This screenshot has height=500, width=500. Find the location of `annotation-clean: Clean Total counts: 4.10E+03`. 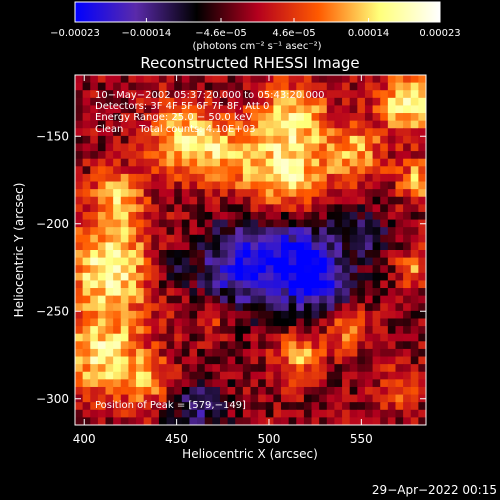

annotation-clean: Clean Total counts: 4.10E+03 is located at coordinates (175, 129).